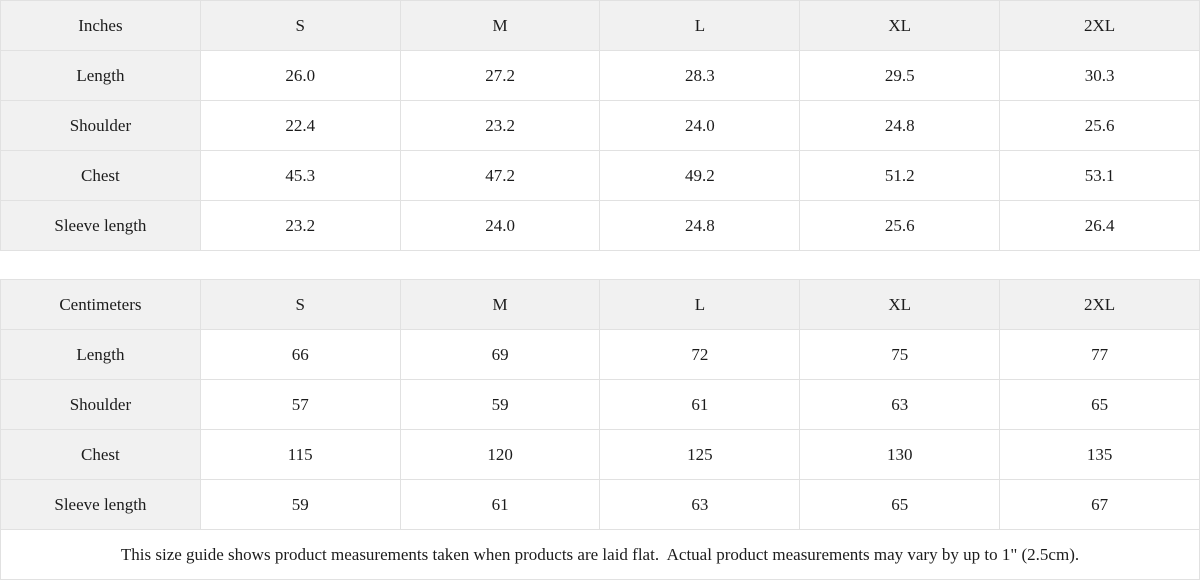 The width and height of the screenshot is (1200, 580). I want to click on measurement-value: 66, so click(300, 354).